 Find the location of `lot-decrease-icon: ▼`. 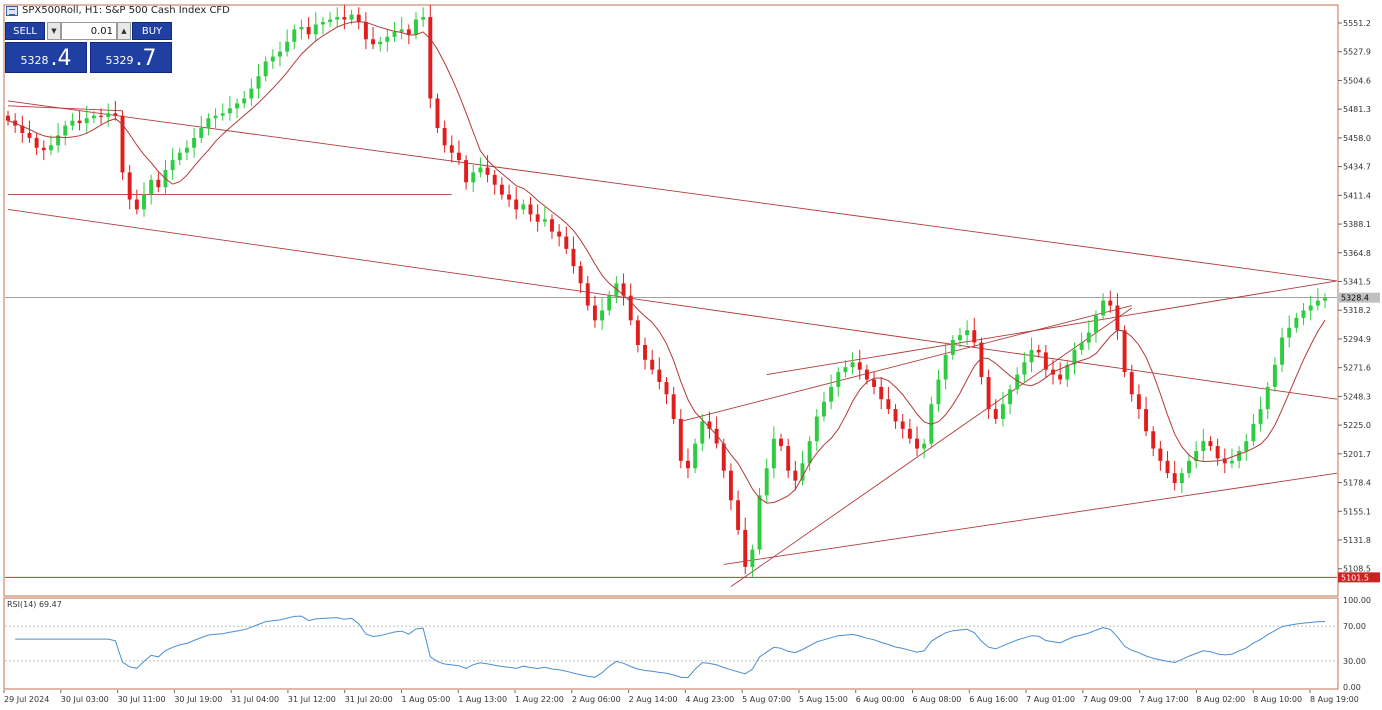

lot-decrease-icon: ▼ is located at coordinates (54, 31).